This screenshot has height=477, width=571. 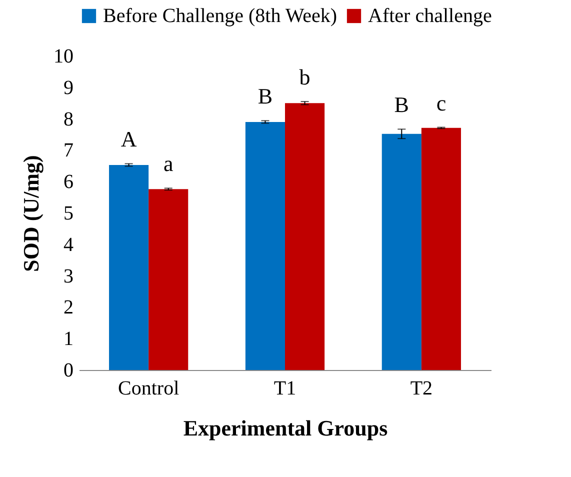 I want to click on annotation: A, so click(x=128, y=139).